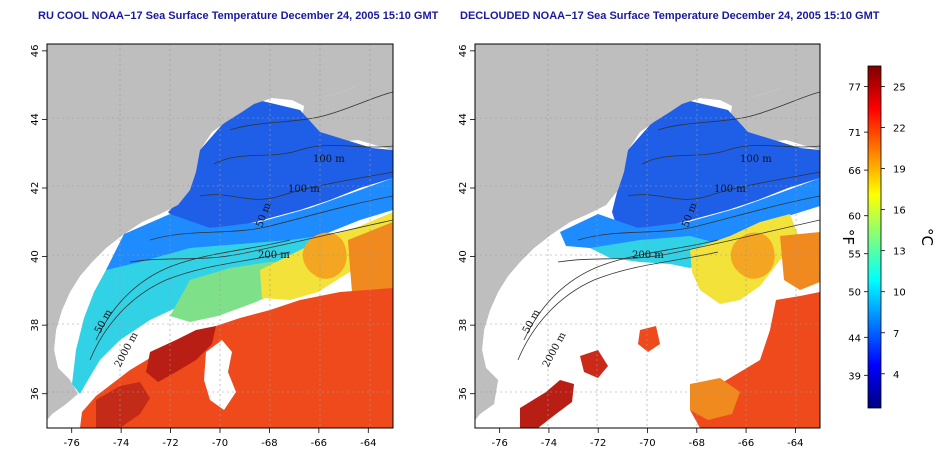 The width and height of the screenshot is (950, 475). What do you see at coordinates (274, 255) in the screenshot?
I see `left-isobath-label-200m: 200 m` at bounding box center [274, 255].